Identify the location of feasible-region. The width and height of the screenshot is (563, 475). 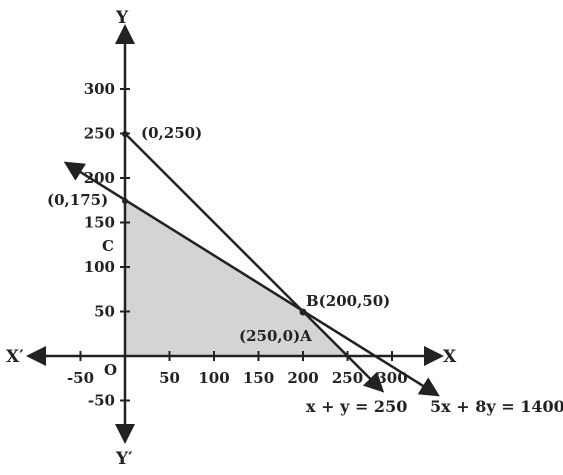
(236, 278).